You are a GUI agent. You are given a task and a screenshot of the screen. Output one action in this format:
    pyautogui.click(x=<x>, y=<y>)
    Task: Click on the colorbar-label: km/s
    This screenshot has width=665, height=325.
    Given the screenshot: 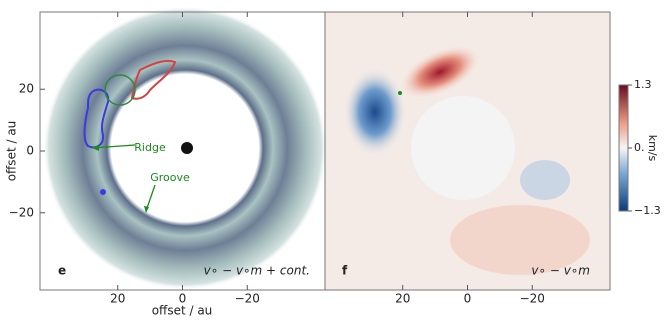 What is the action you would take?
    pyautogui.click(x=652, y=148)
    